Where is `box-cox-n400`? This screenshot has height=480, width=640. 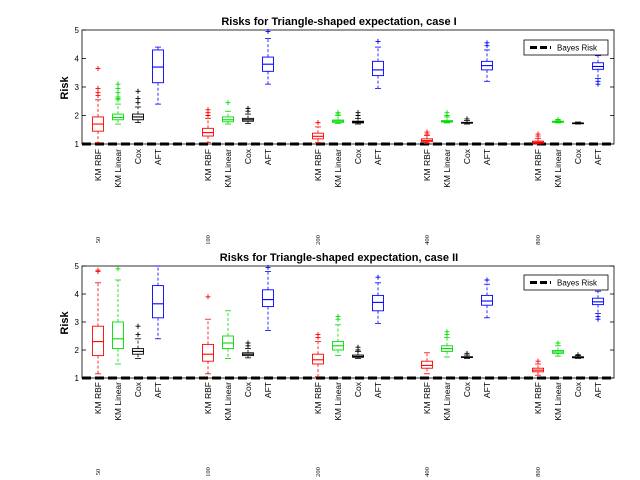
box-cox-n400 is located at coordinates (467, 354).